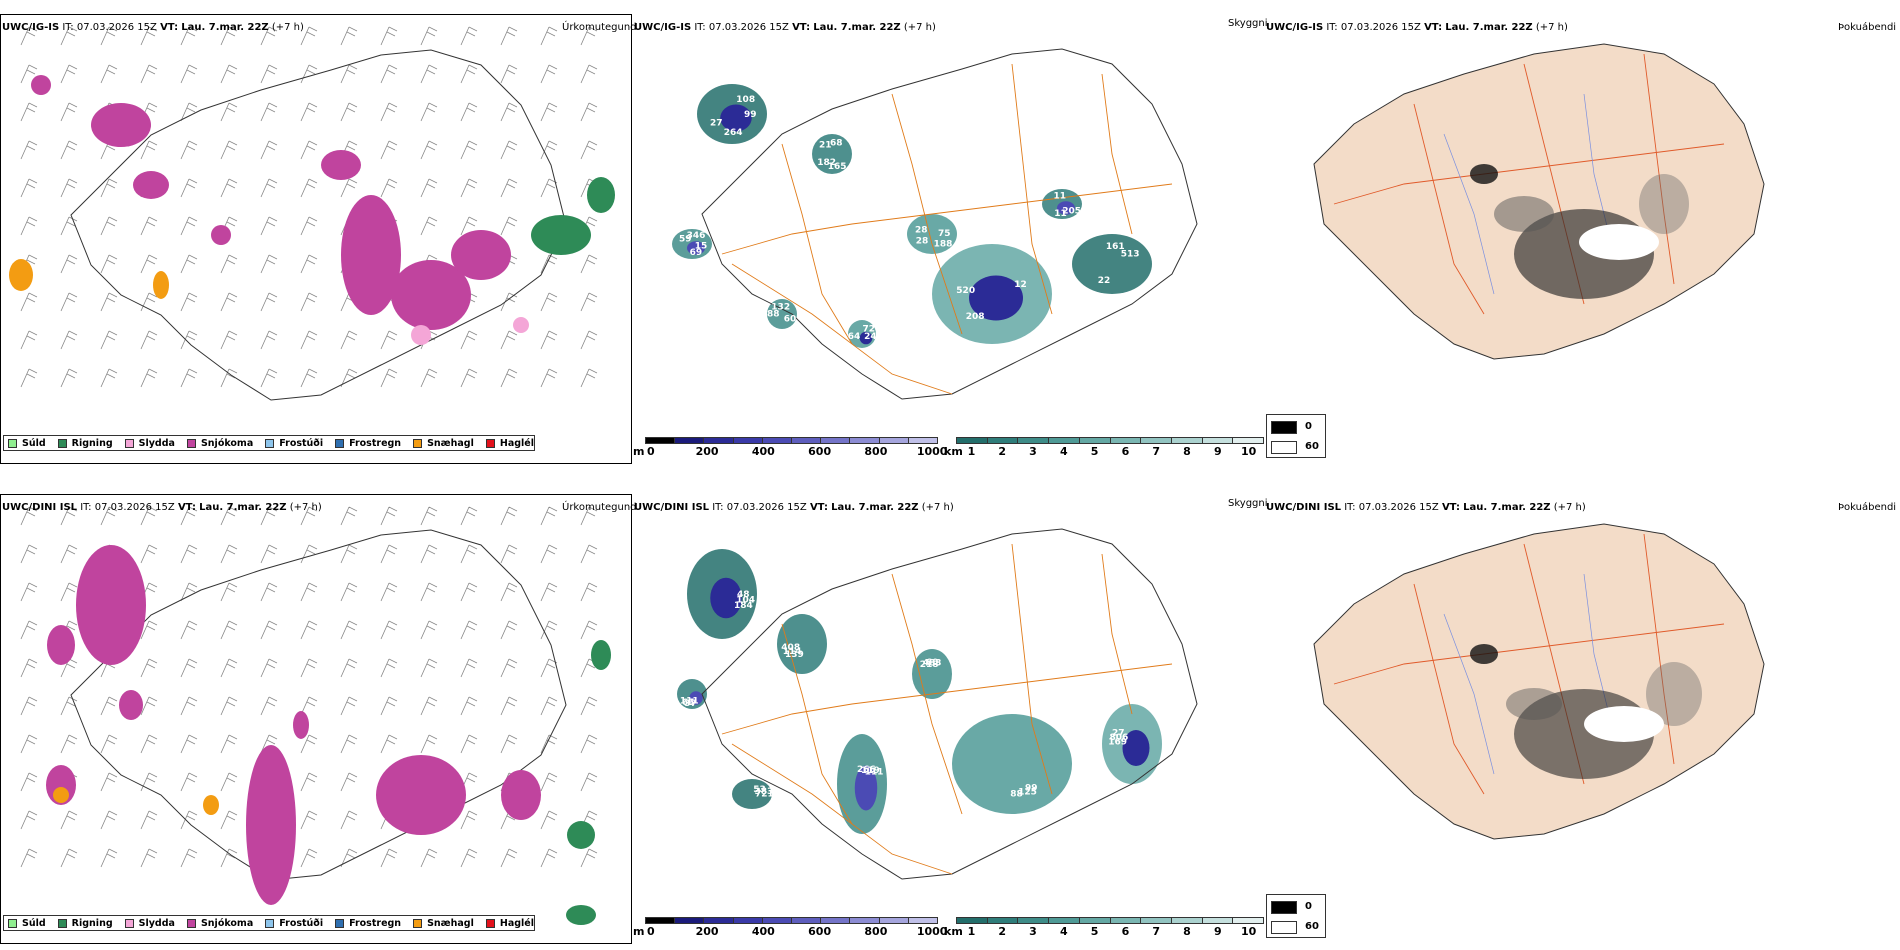  Describe the element at coordinates (1033, 931) in the screenshot. I see `colorbar-tick: 3` at that location.